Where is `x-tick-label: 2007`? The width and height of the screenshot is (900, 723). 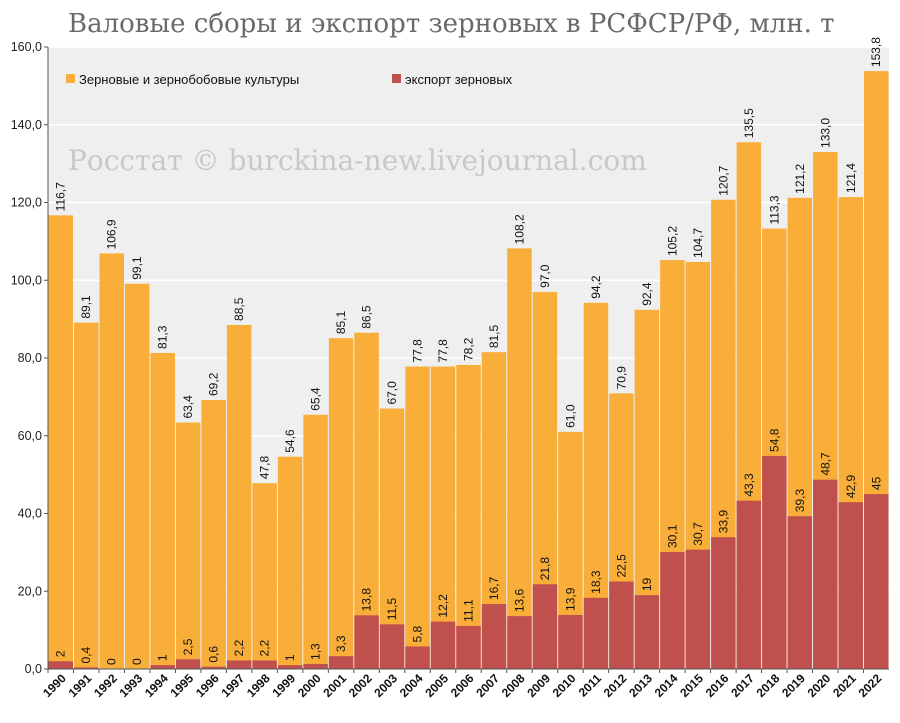
x-tick-label: 2007 is located at coordinates (487, 685).